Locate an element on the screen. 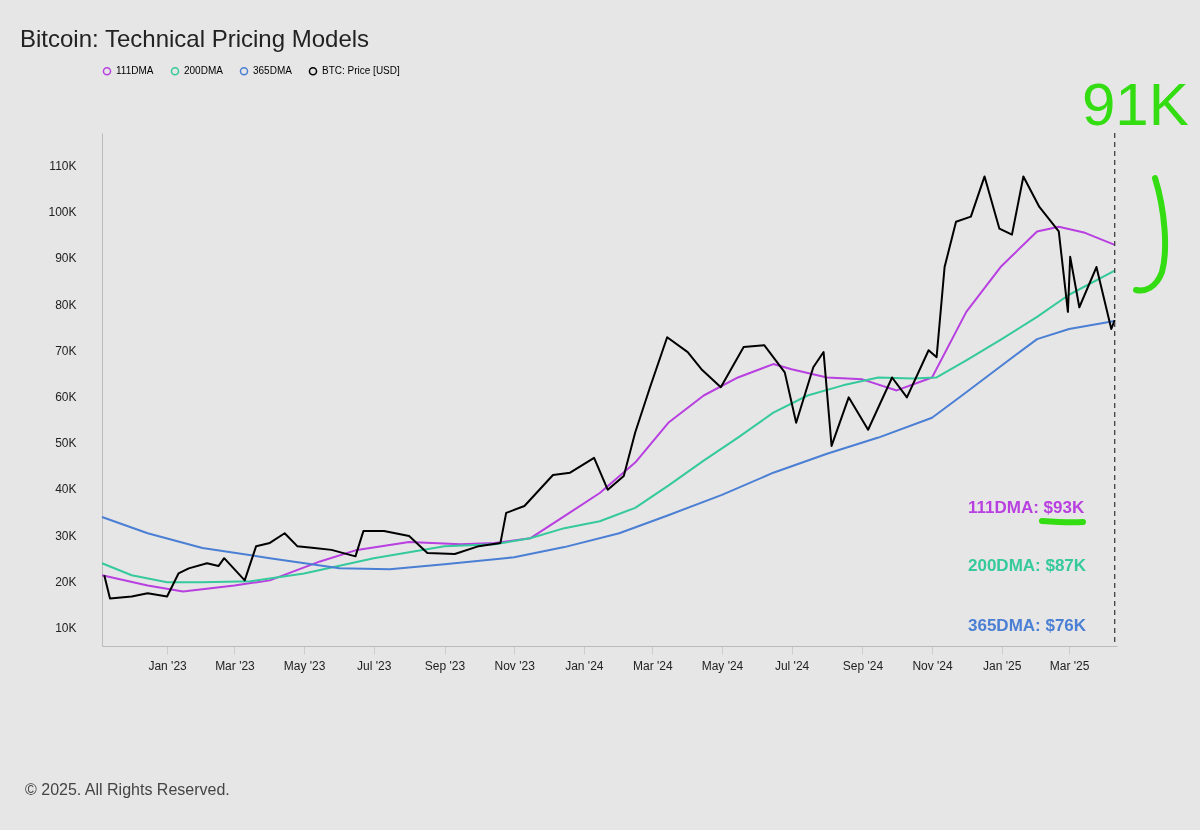 This screenshot has width=1200, height=830. legend-label: 365DMA is located at coordinates (273, 71).